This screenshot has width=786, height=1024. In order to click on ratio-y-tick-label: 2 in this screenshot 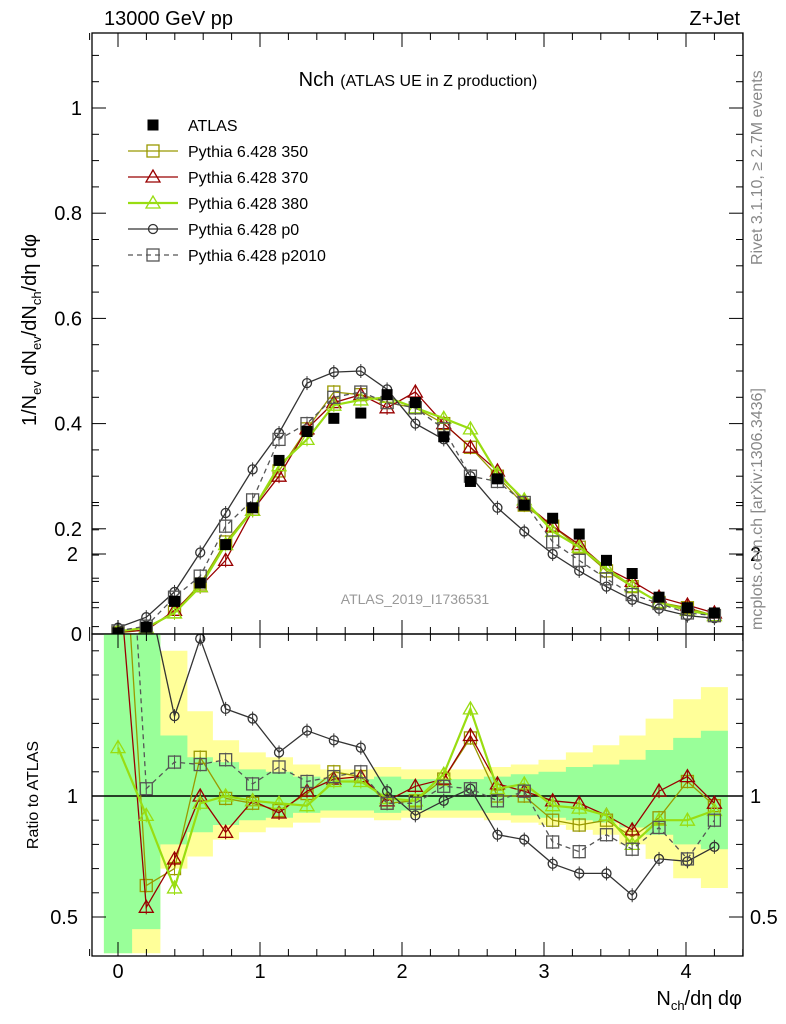, I will do `click(72, 555)`.